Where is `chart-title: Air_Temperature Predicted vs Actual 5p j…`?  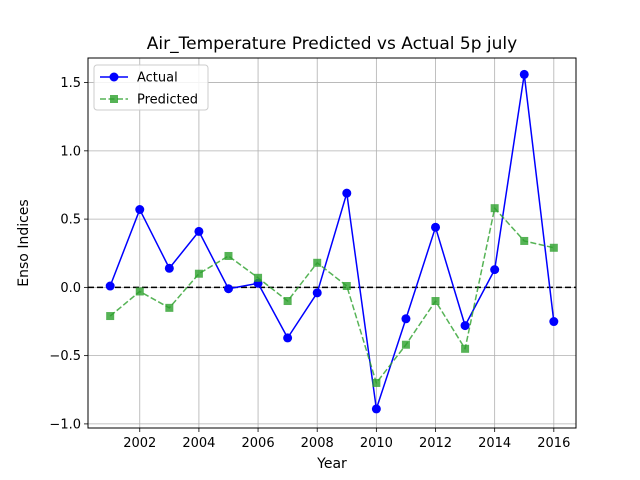
chart-title: Air_Temperature Predicted vs Actual 5p j… is located at coordinates (332, 44).